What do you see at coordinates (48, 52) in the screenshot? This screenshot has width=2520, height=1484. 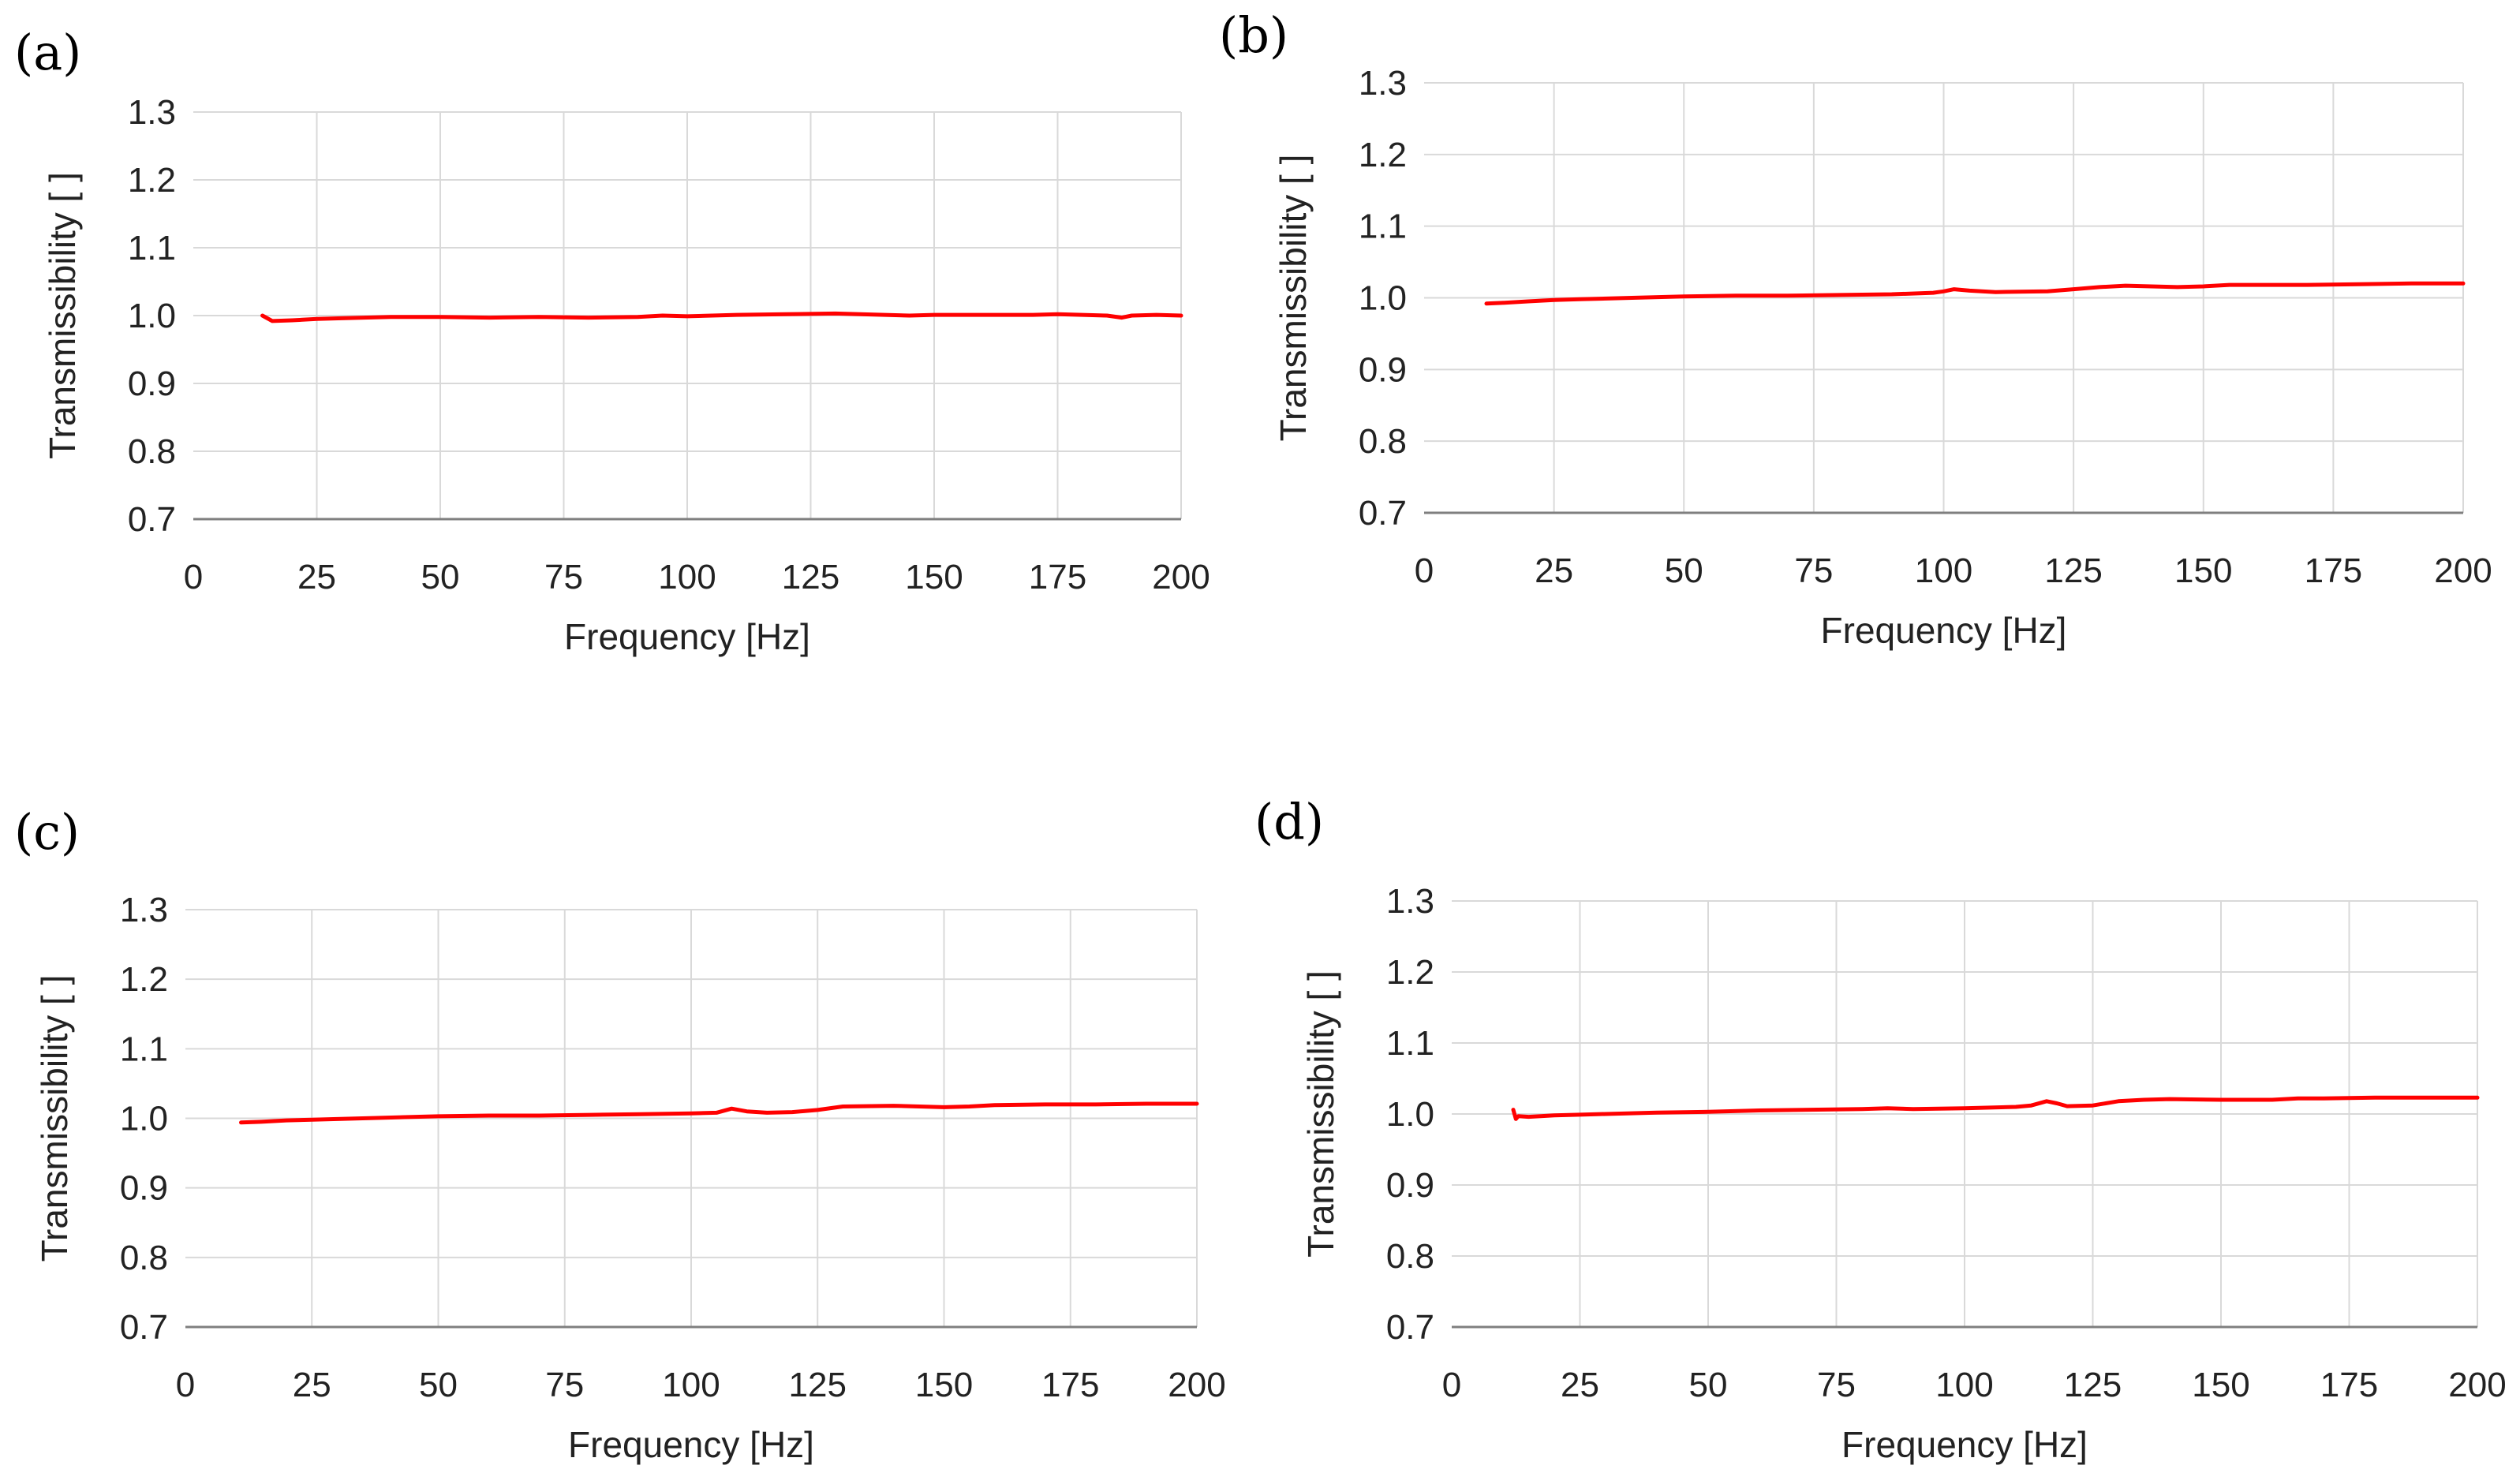 I see `panel-label-a: (a)` at bounding box center [48, 52].